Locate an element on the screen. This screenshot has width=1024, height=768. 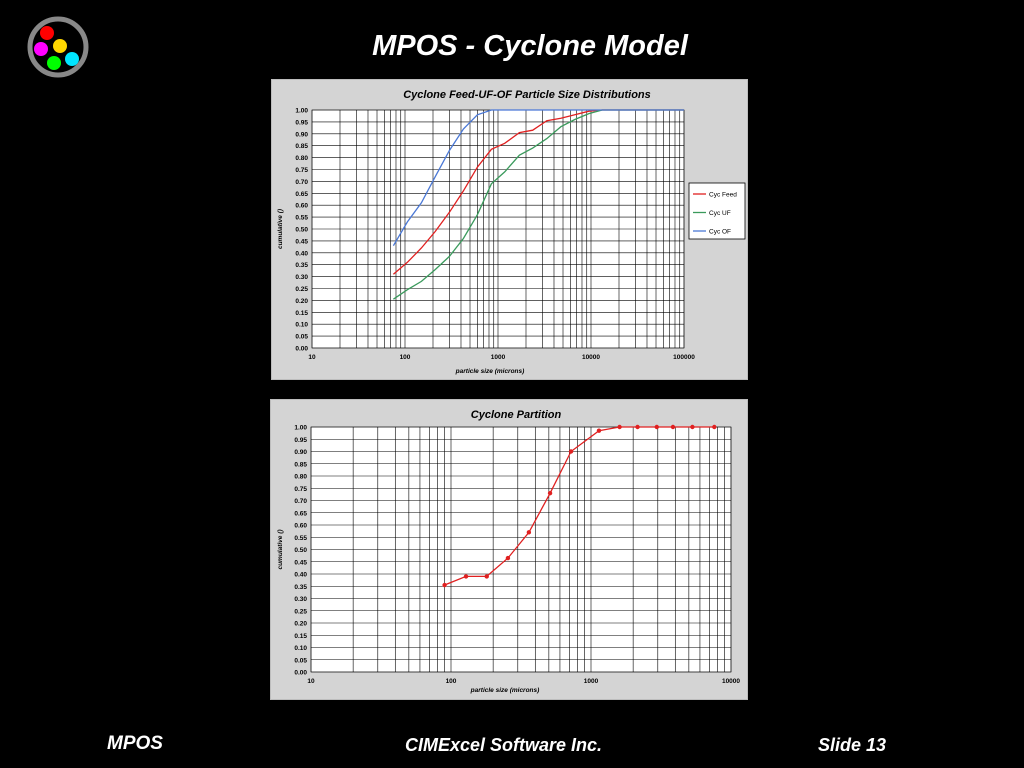
chart2-y-tick-label: 0.20 is located at coordinates (300, 624).